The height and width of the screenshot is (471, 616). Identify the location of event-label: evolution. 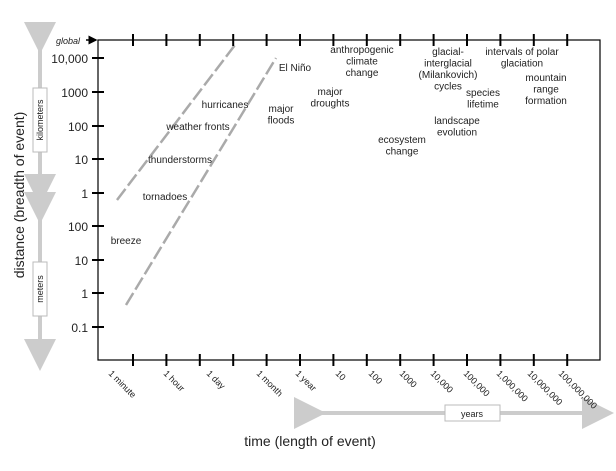
(457, 133).